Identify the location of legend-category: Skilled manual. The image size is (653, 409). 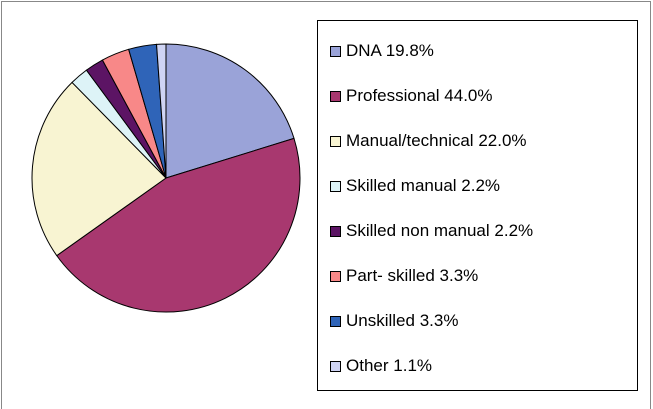
(401, 185).